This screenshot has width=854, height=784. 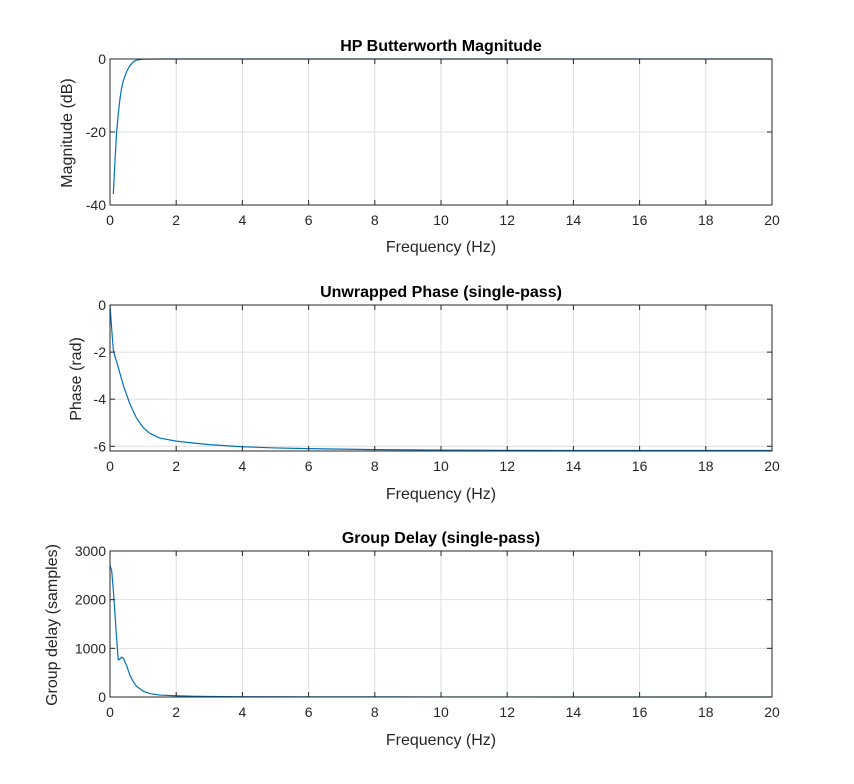 I want to click on group-delay-xtick-label: 12, so click(x=507, y=712).